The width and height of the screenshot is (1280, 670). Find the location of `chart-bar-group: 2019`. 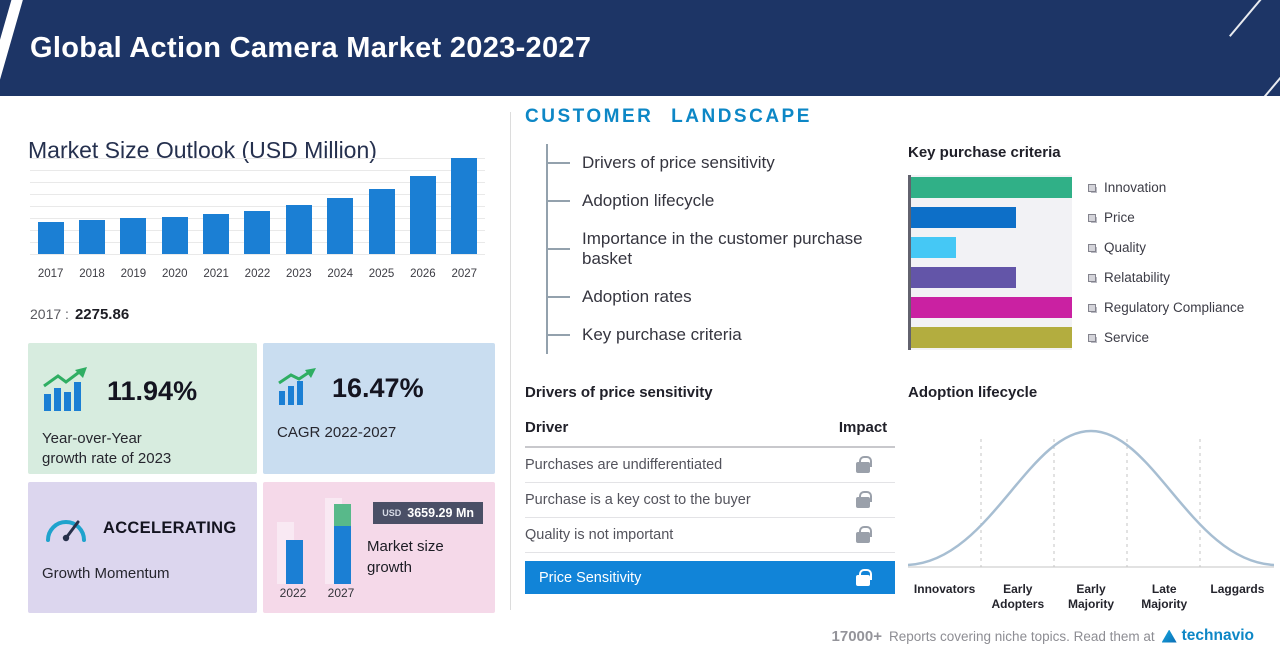

chart-bar-group: 2019 is located at coordinates (133, 219).